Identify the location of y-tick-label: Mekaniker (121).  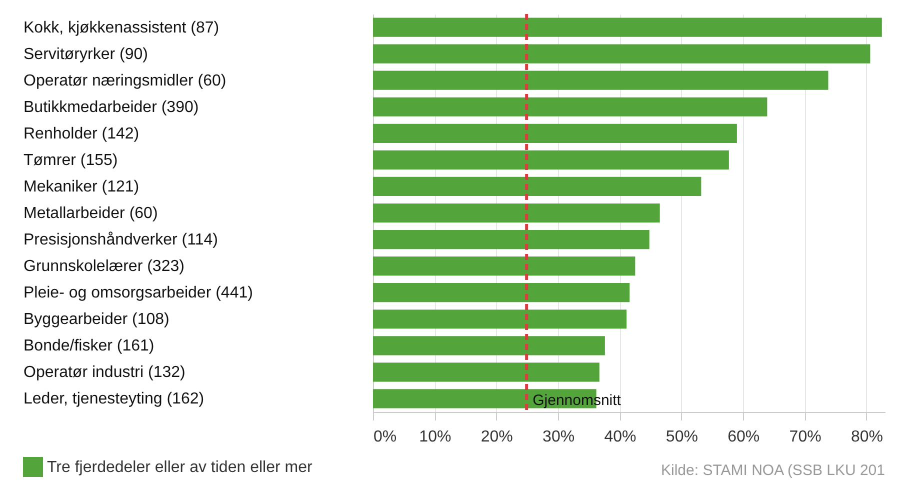
(82, 187).